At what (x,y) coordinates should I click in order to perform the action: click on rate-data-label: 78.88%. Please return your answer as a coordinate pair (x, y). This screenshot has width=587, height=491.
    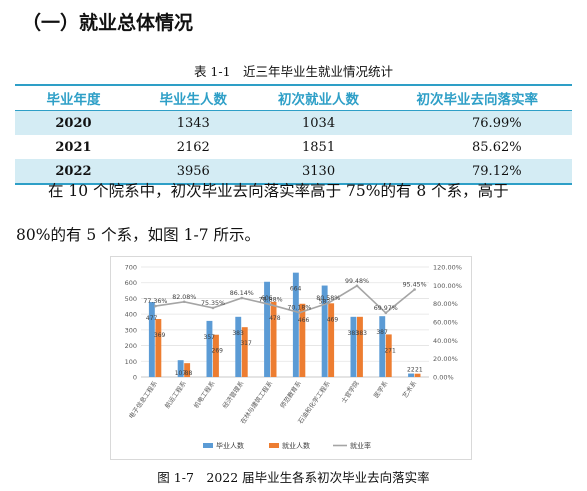
    Looking at the image, I should click on (271, 300).